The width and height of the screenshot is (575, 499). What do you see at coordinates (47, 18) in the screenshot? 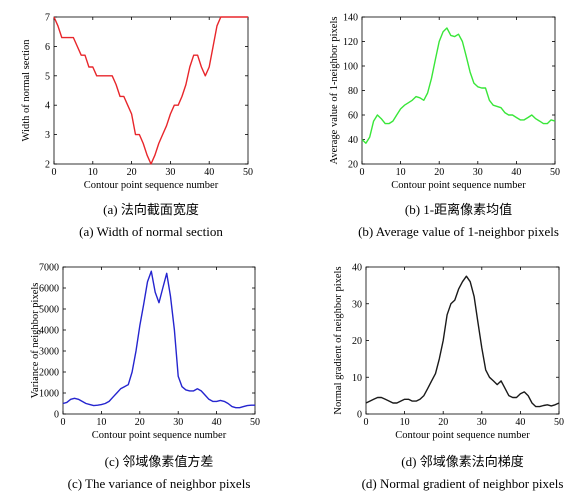
I see `y-tick-label: 7` at bounding box center [47, 18].